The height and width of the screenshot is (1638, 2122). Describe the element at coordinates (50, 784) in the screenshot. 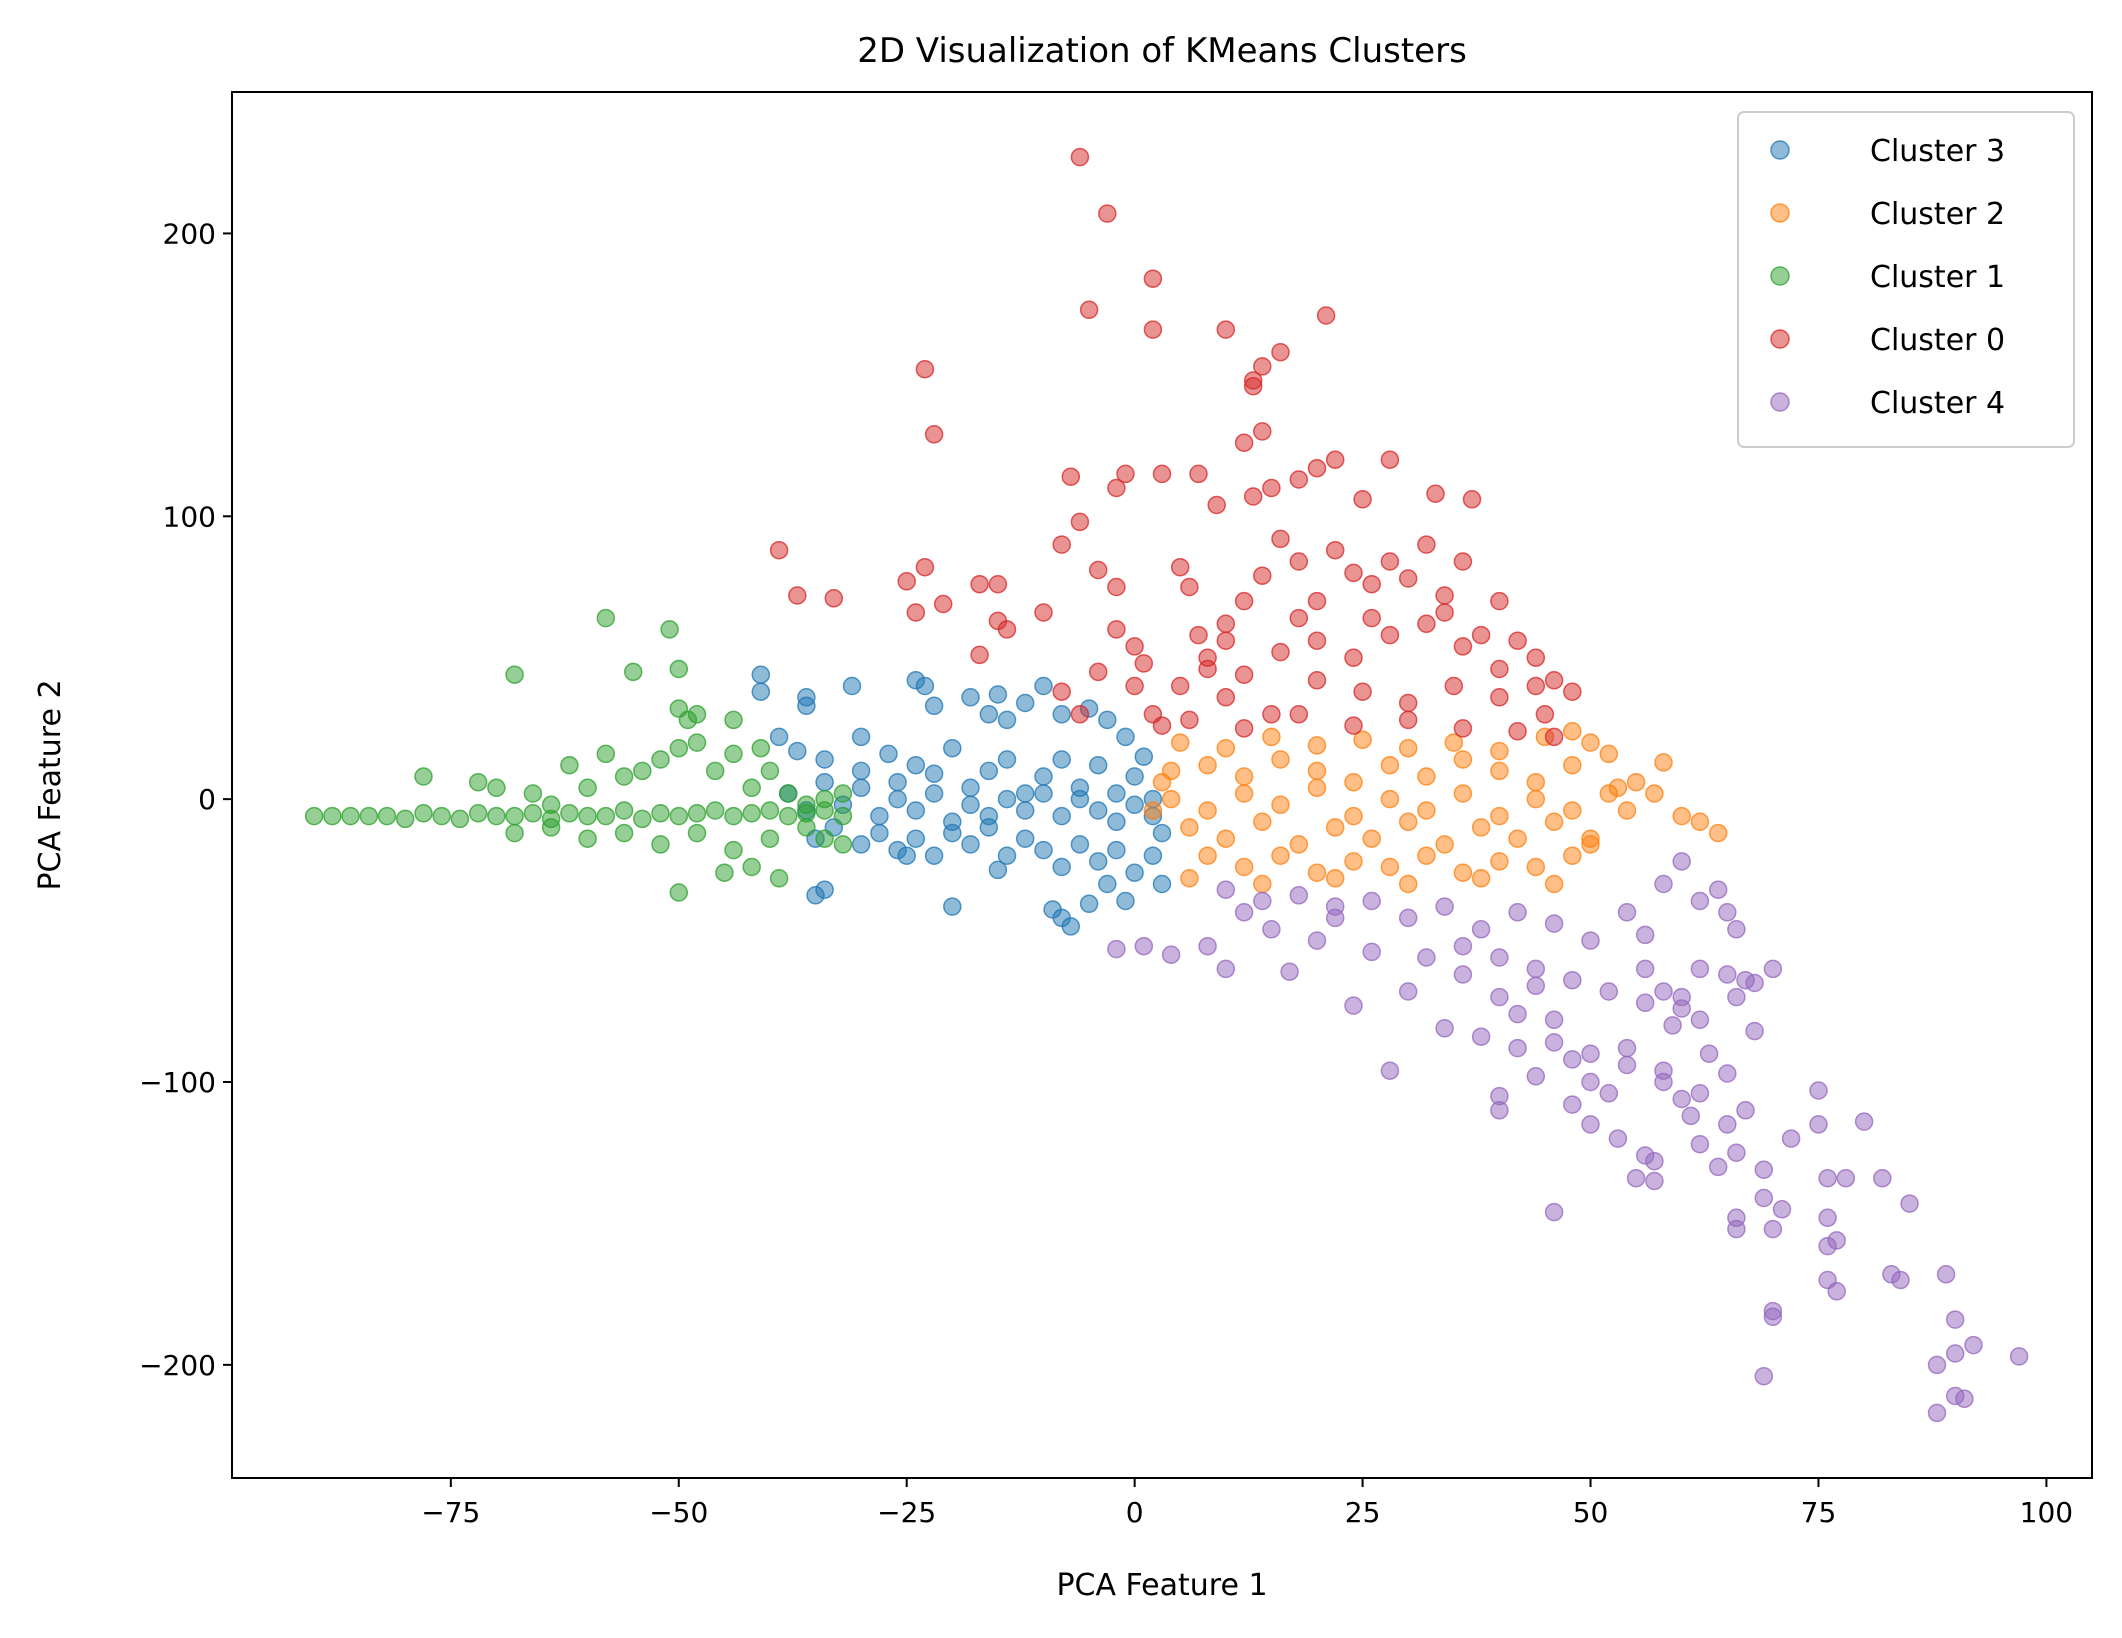

I see `y-axis-label: PCA Feature 2` at that location.